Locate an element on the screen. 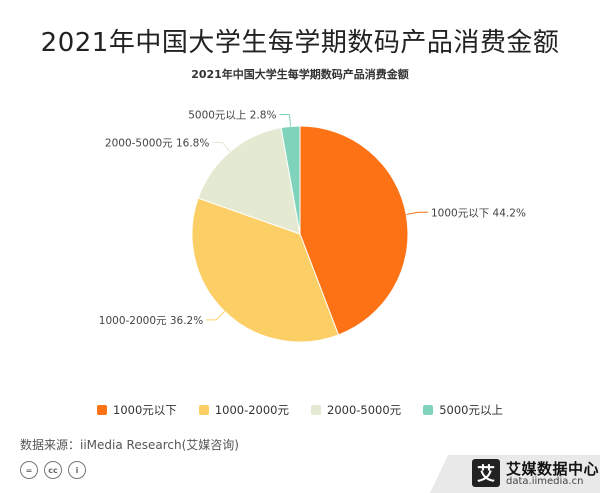  cc-icon: cc is located at coordinates (53, 470).